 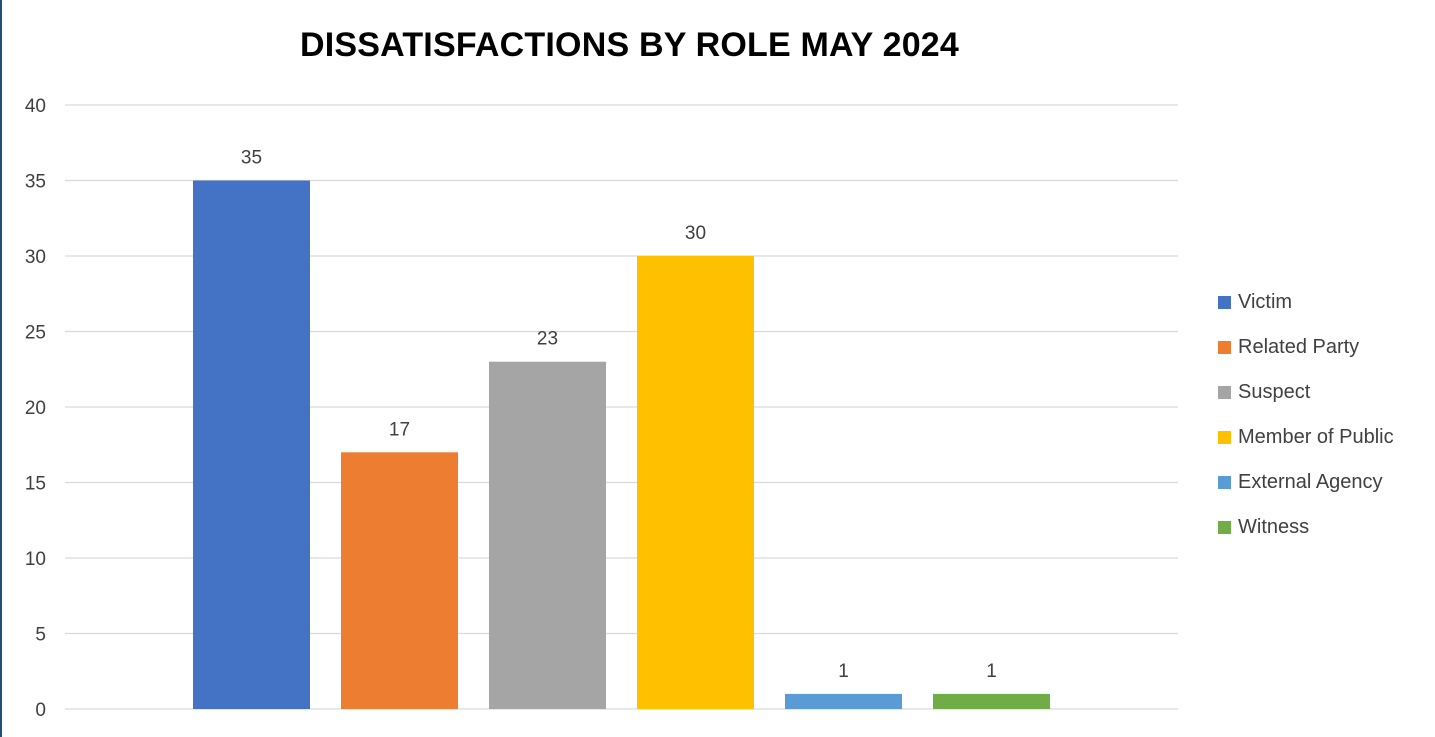 I want to click on data-label: 23, so click(x=547, y=339).